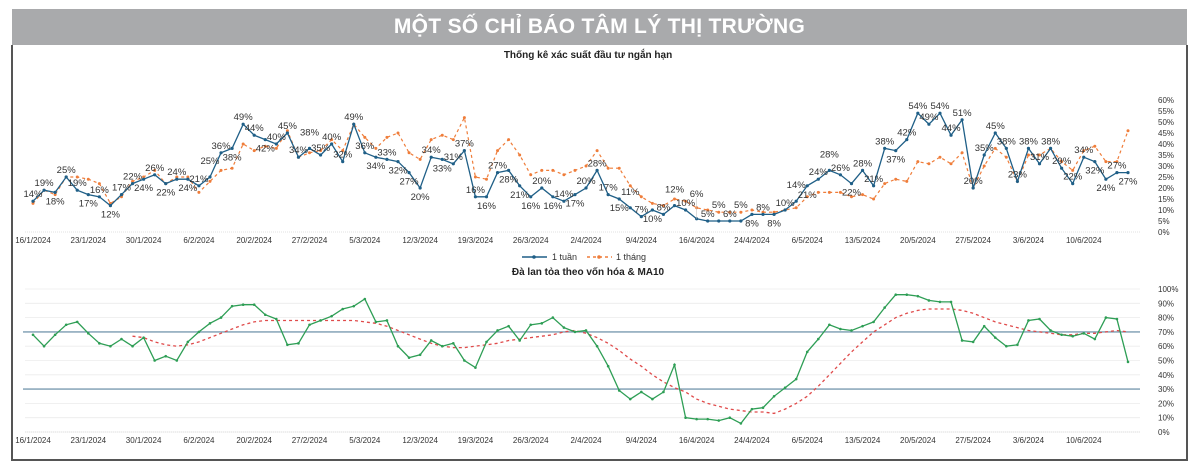  I want to click on data-label: 19%, so click(45, 183).